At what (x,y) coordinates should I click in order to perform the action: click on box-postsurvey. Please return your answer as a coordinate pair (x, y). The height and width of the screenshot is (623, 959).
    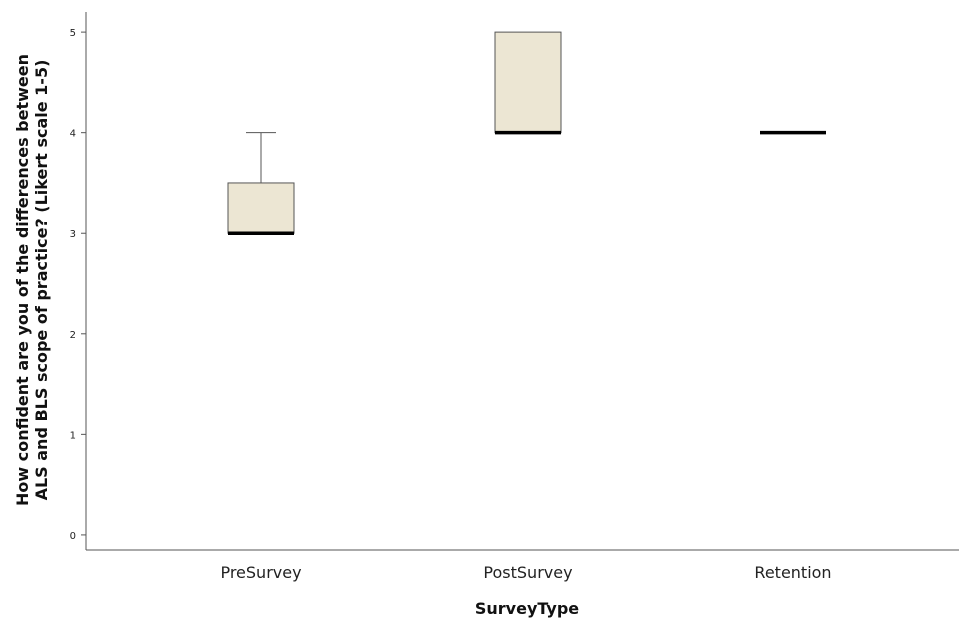
    Looking at the image, I should click on (528, 83).